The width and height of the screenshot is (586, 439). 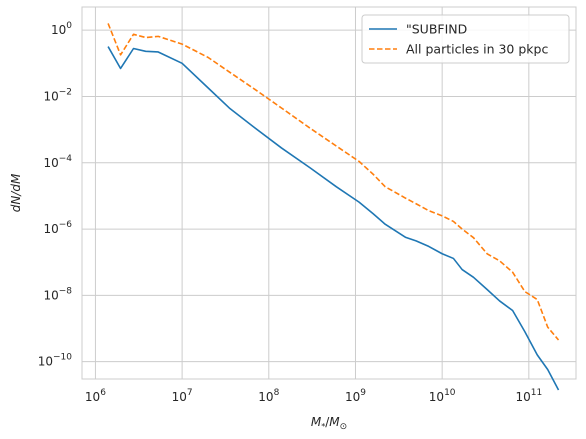 I want to click on x-tick-label: 10⁷, so click(x=182, y=396).